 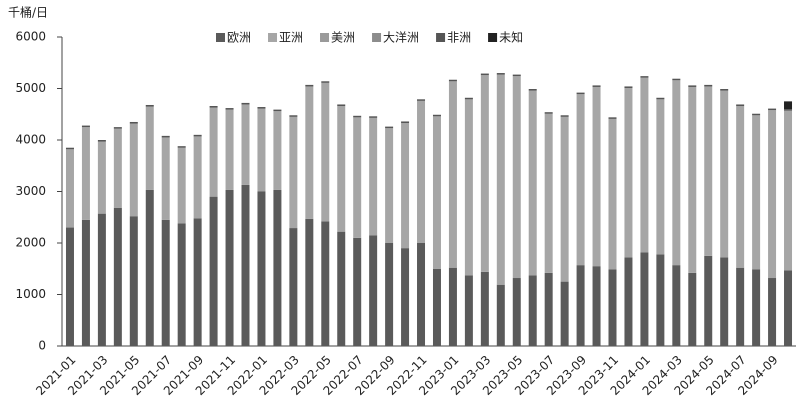 I want to click on legend-label: 美洲, so click(x=343, y=38).